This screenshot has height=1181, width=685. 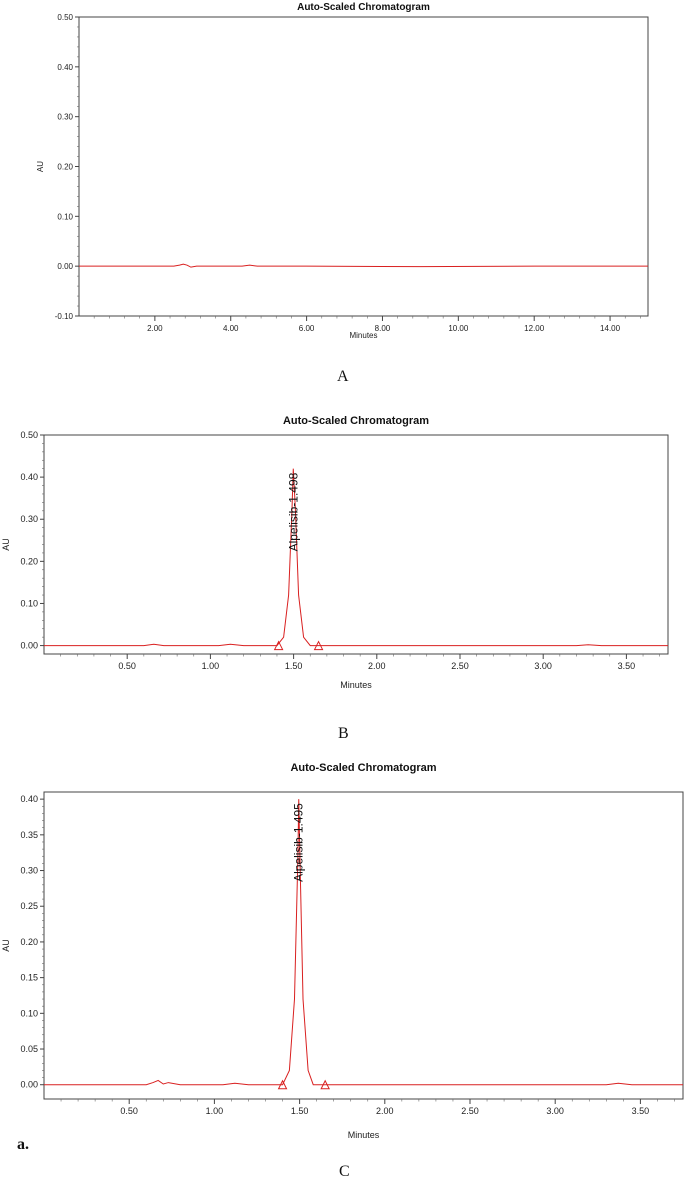 What do you see at coordinates (307, 328) in the screenshot?
I see `x-tick-label: 6.00` at bounding box center [307, 328].